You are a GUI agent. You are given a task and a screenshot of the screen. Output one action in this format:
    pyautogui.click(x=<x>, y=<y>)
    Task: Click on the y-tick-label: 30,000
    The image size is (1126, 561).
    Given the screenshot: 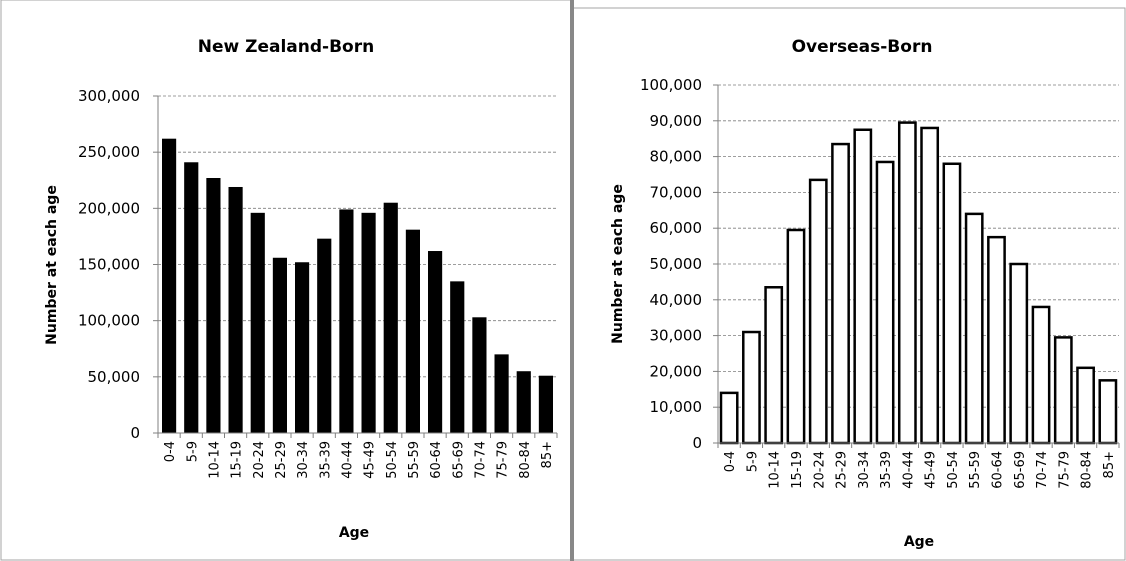 What is the action you would take?
    pyautogui.click(x=676, y=336)
    